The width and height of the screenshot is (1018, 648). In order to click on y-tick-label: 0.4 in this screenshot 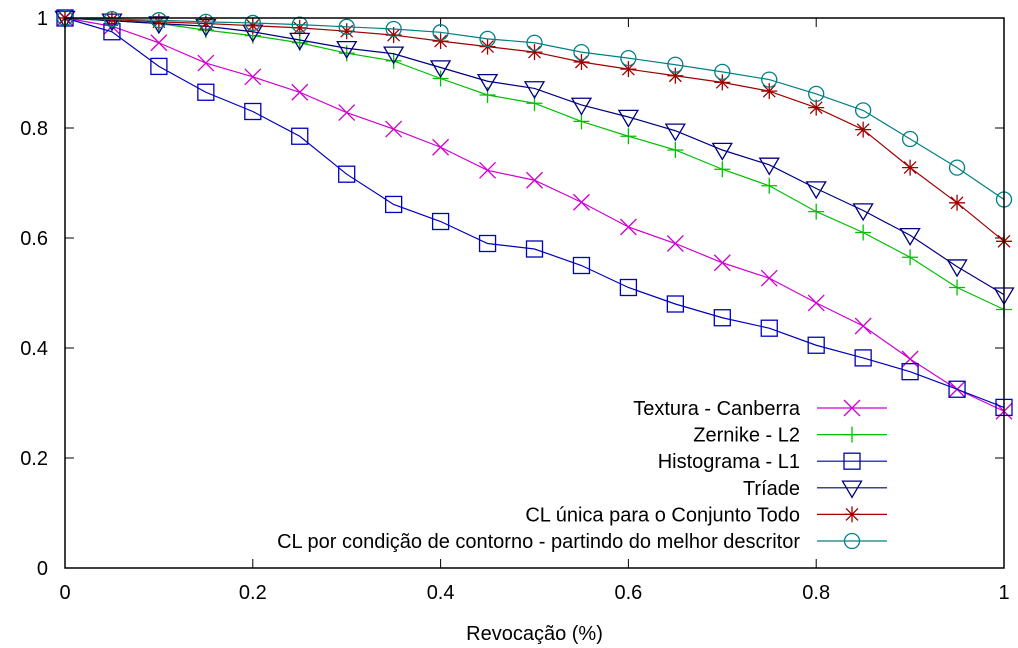, I will do `click(34, 349)`.